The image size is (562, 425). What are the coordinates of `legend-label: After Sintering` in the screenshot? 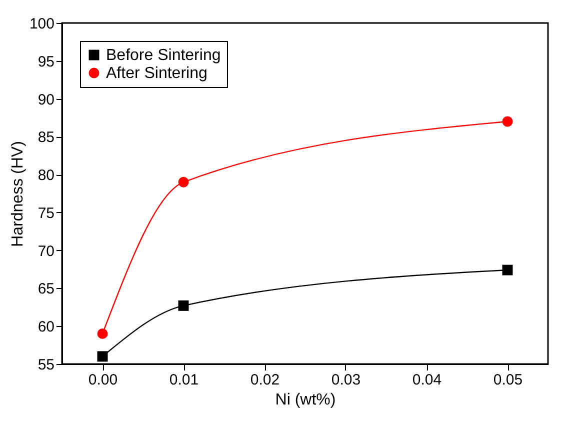 It's located at (157, 73).